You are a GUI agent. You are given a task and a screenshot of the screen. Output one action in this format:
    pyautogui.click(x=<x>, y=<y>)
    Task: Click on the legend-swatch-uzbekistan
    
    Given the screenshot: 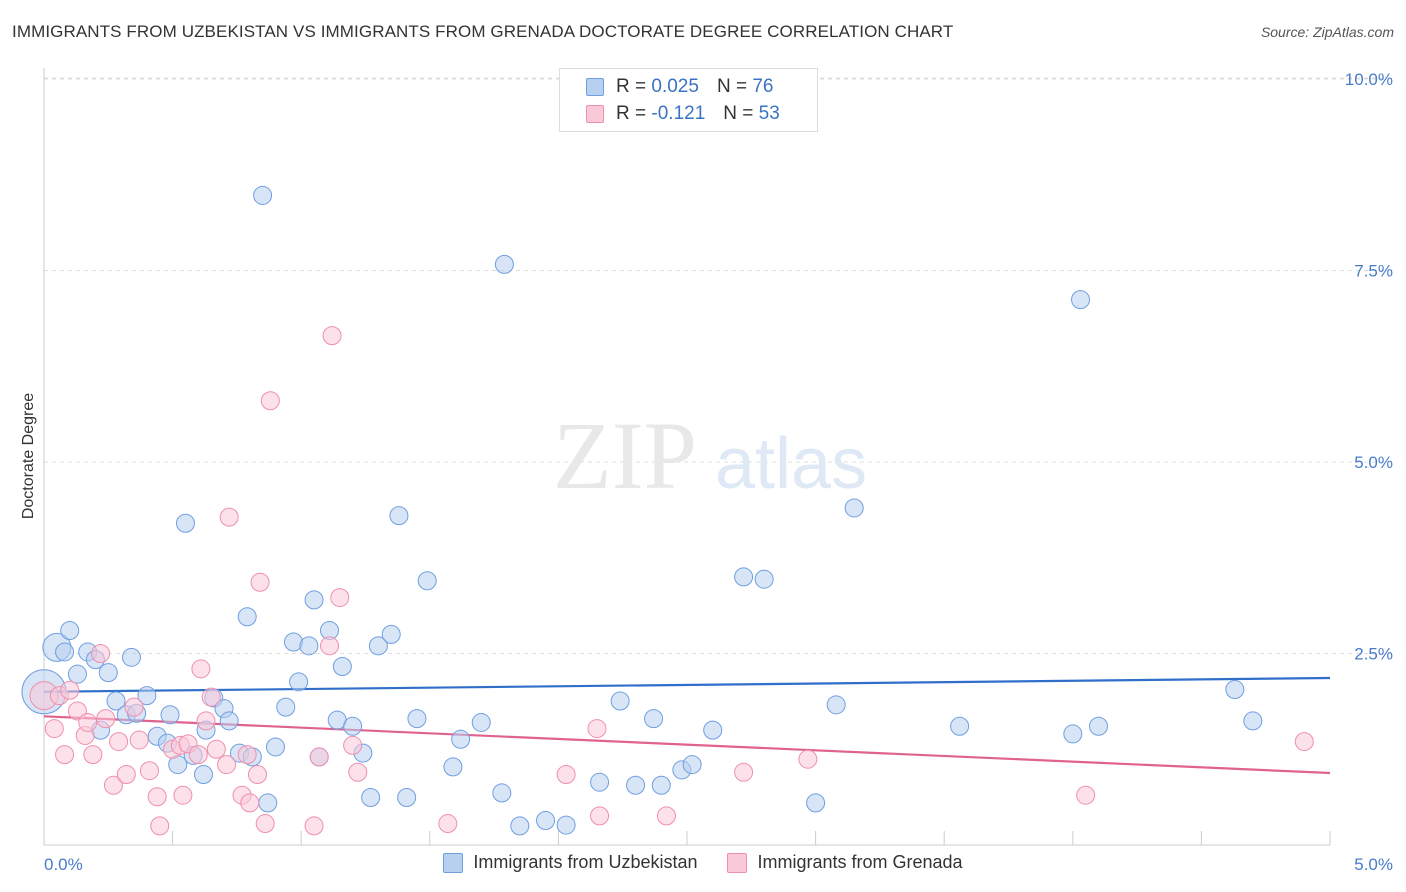 What is the action you would take?
    pyautogui.click(x=453, y=862)
    